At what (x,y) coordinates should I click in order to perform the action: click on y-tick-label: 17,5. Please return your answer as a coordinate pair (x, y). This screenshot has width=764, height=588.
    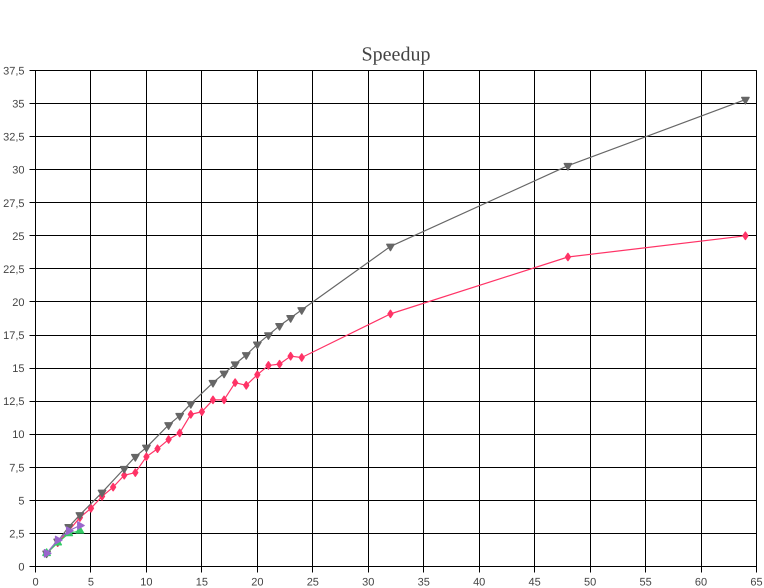
    Looking at the image, I should click on (14, 336).